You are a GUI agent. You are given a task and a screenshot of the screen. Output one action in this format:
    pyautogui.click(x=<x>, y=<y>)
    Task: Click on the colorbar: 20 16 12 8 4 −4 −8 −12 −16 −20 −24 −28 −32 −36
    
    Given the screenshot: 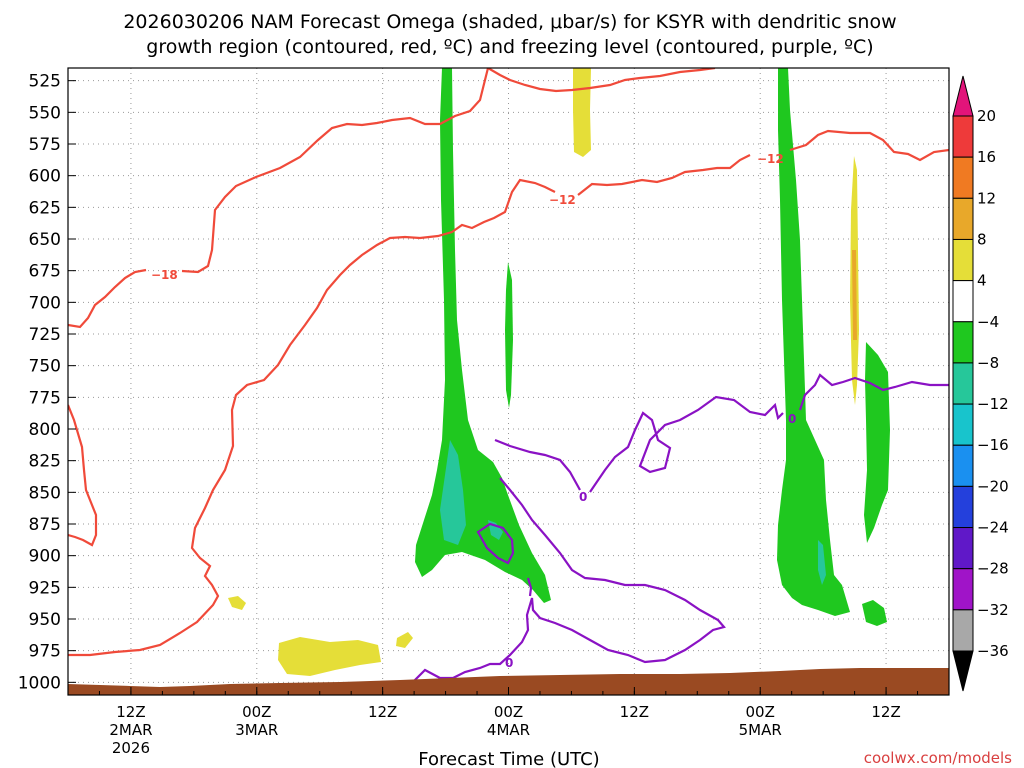 What is the action you would take?
    pyautogui.click(x=980, y=383)
    